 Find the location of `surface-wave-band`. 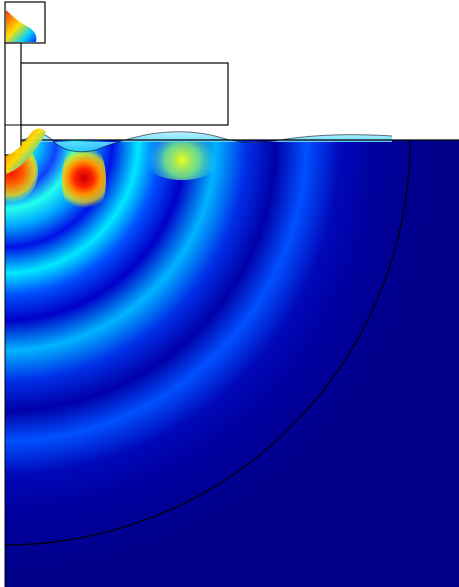

surface-wave-band is located at coordinates (207, 141).